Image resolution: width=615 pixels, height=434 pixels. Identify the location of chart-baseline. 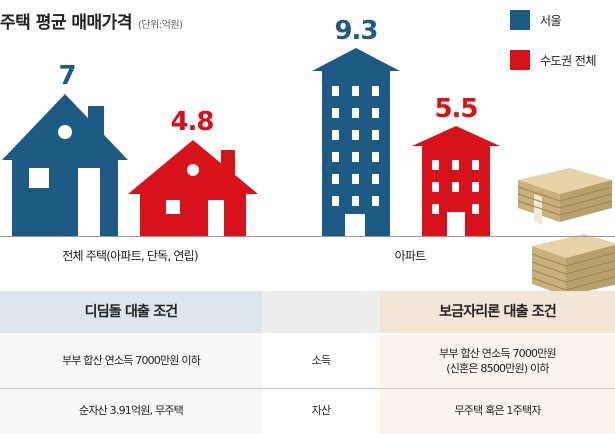
(307, 236).